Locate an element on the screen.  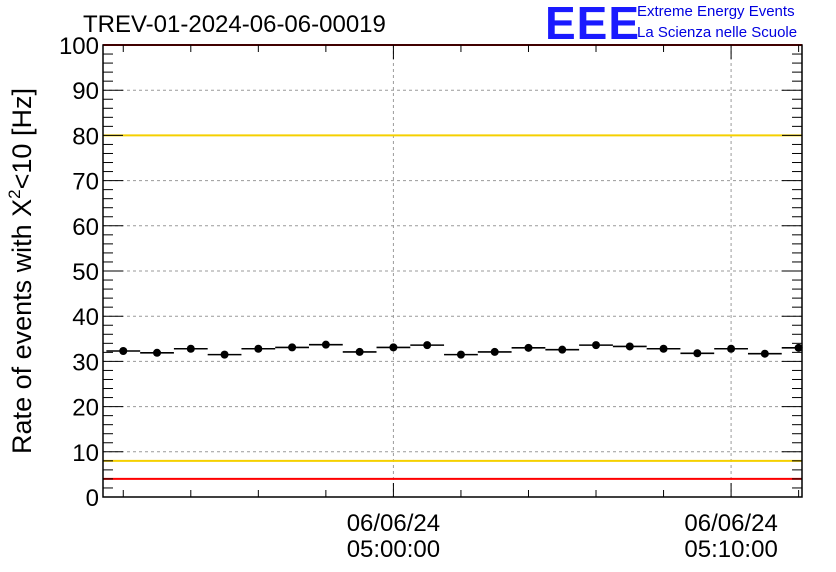
y-axis-label-superscript: 2 is located at coordinates (14, 193).